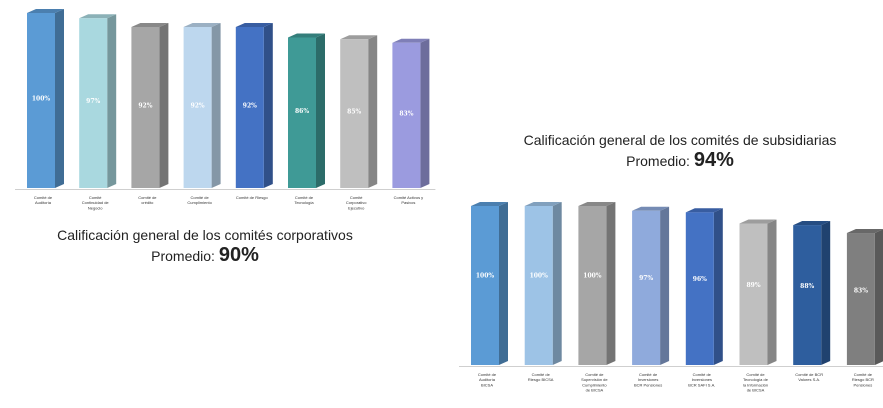  I want to click on data-label: 89%, so click(753, 285).